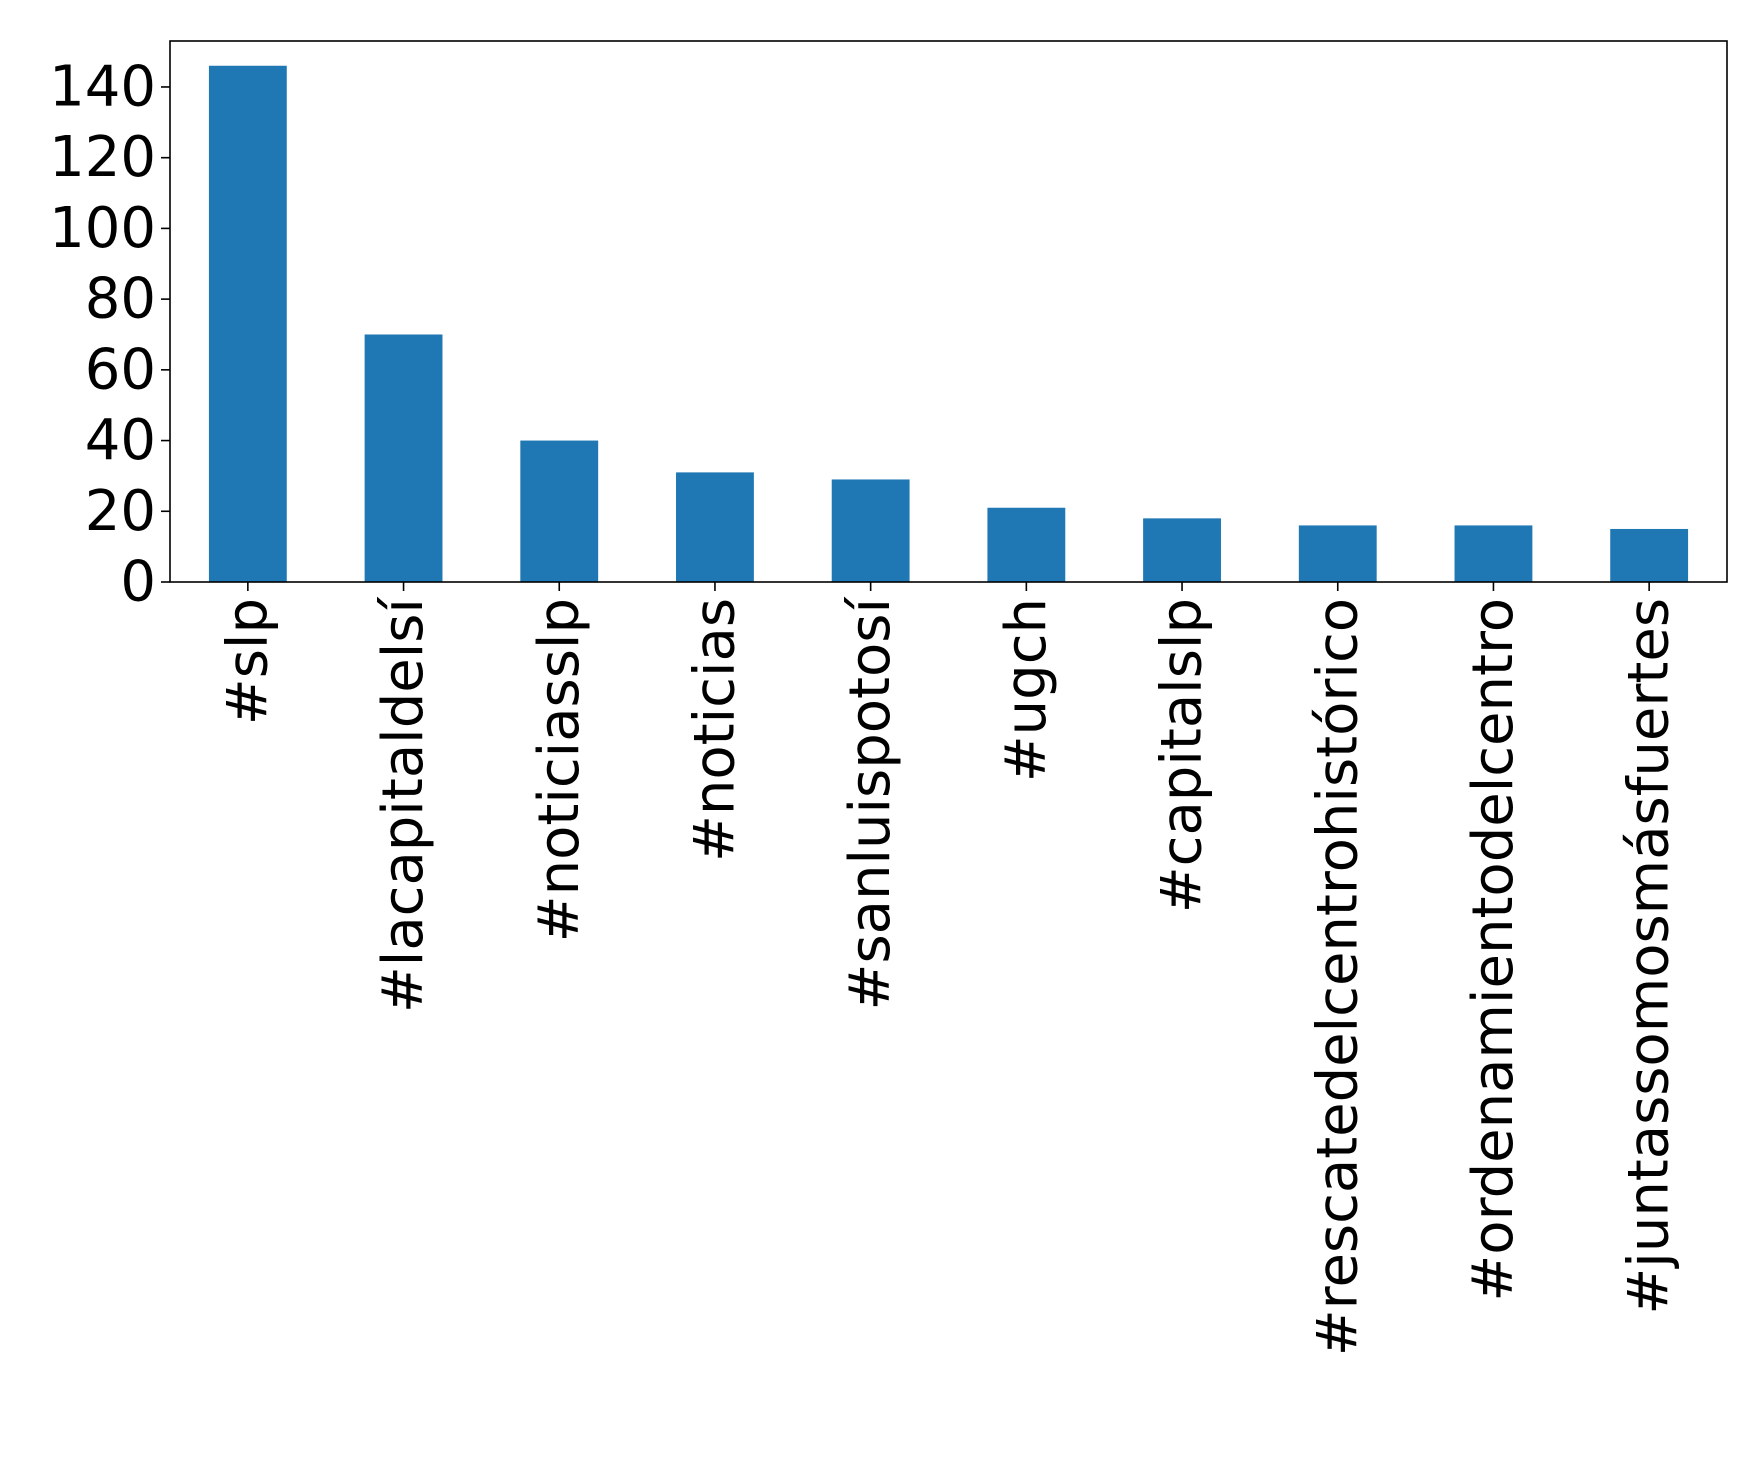 This screenshot has width=1758, height=1475. I want to click on x-tick-label-6: #capitalslp, so click(1182, 755).